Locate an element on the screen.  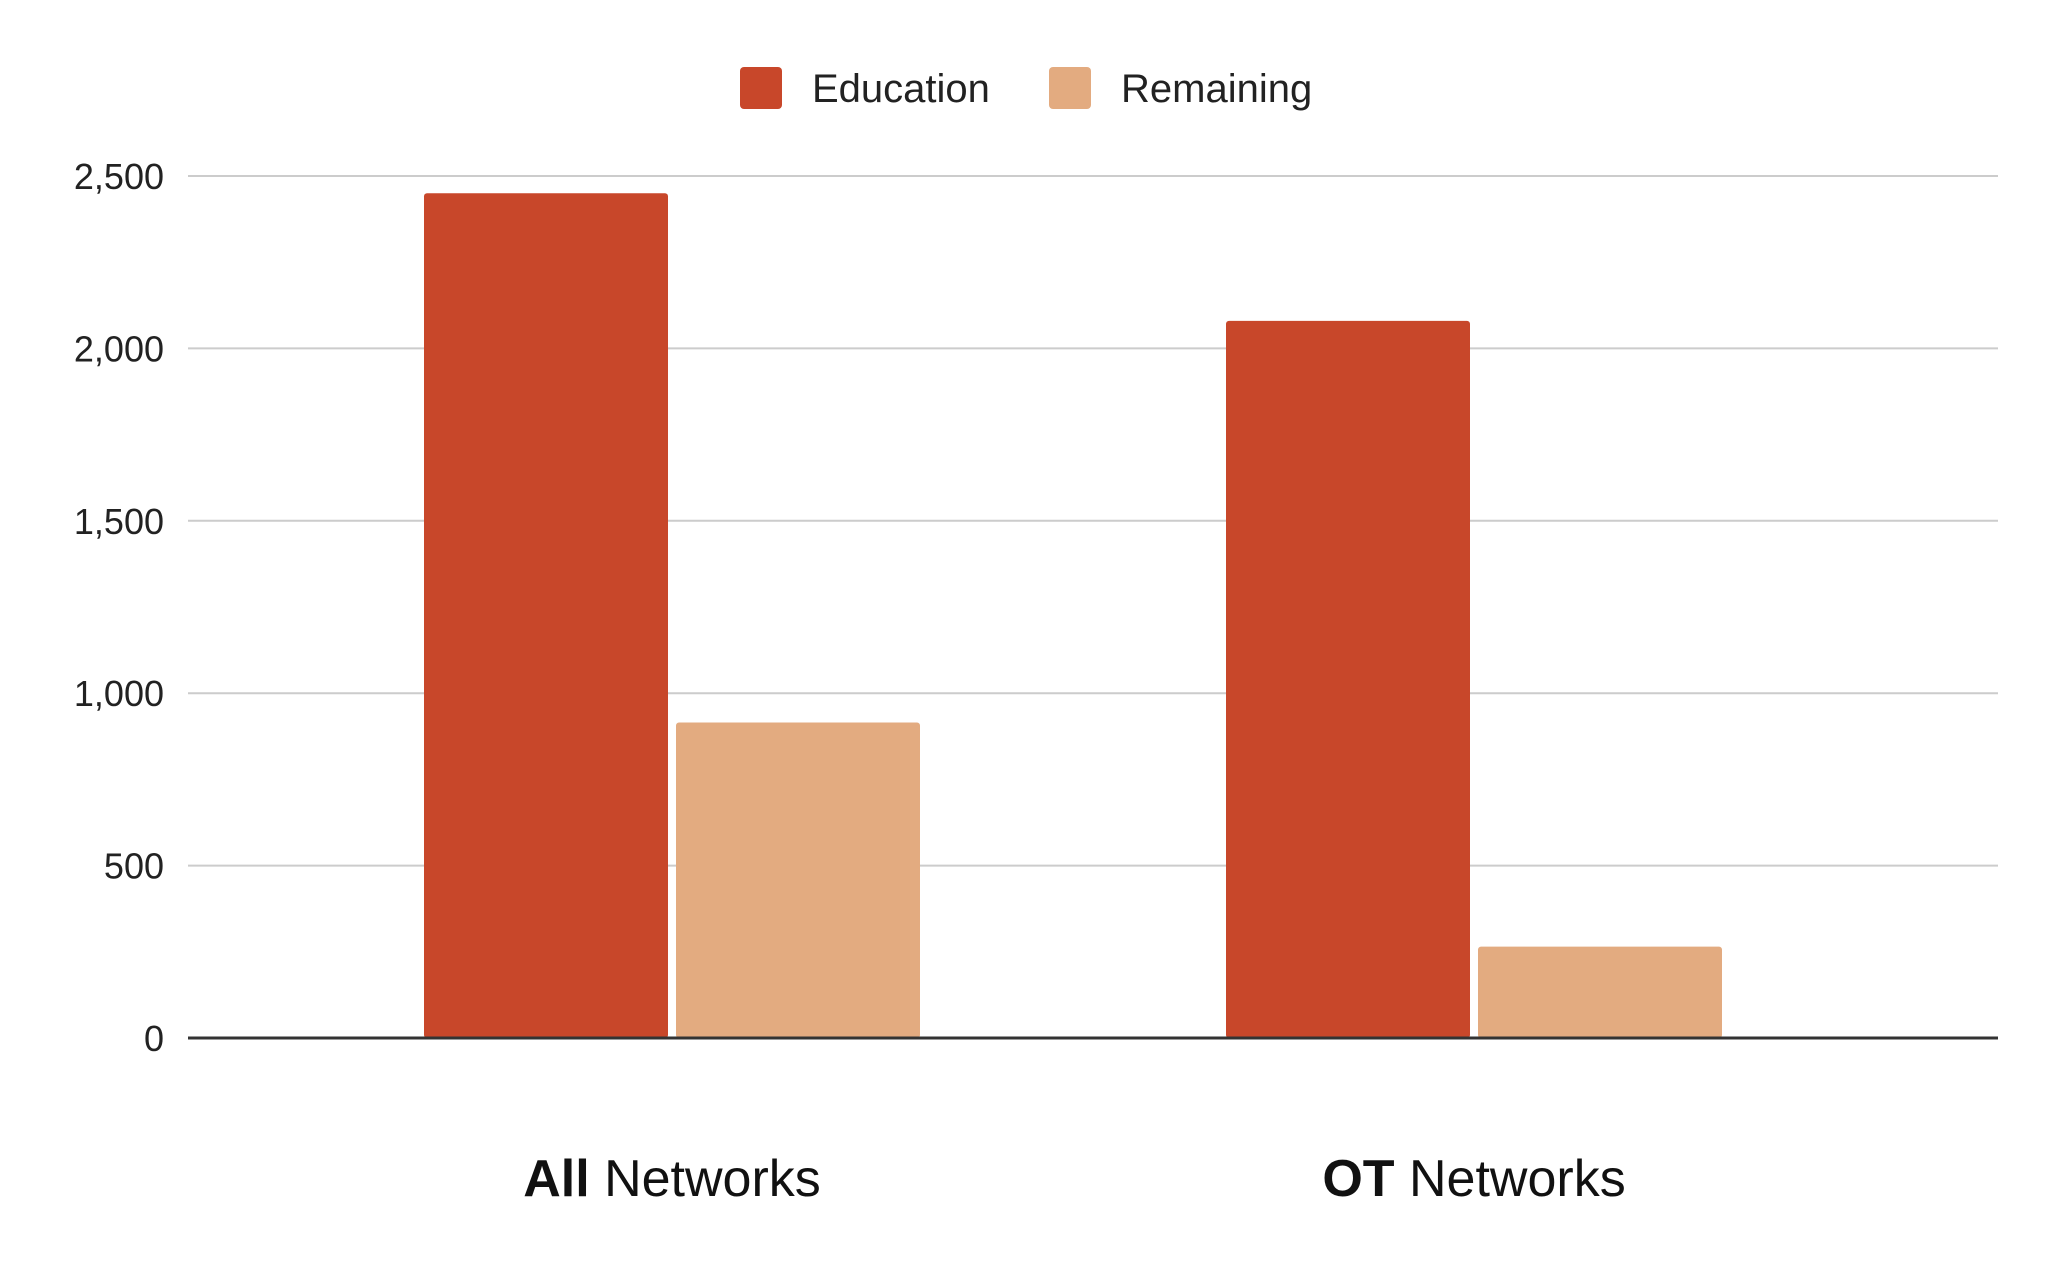
y-tick-label: 500 is located at coordinates (134, 866).